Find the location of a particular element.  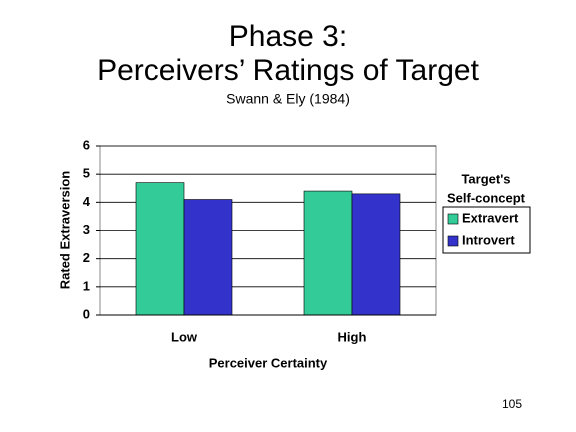

y-tick-label: 5 is located at coordinates (86, 173).